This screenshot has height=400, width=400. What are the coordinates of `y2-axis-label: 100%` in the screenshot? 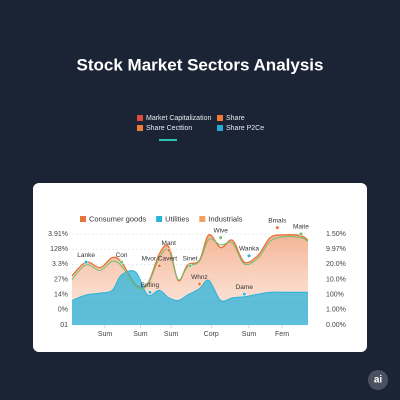 It's located at (335, 295).